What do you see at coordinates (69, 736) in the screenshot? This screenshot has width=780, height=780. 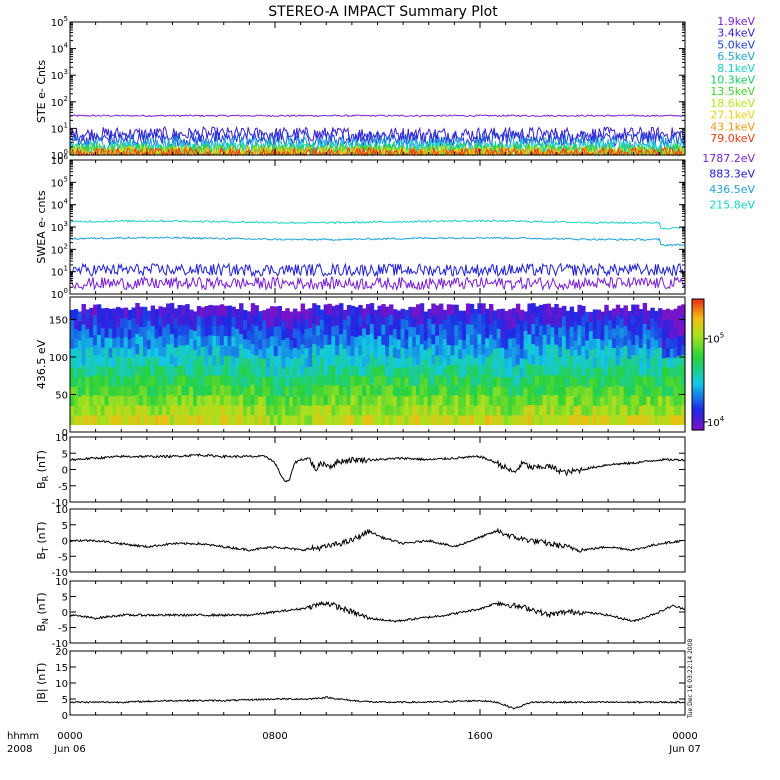 I see `time-tick-label: 0000` at bounding box center [69, 736].